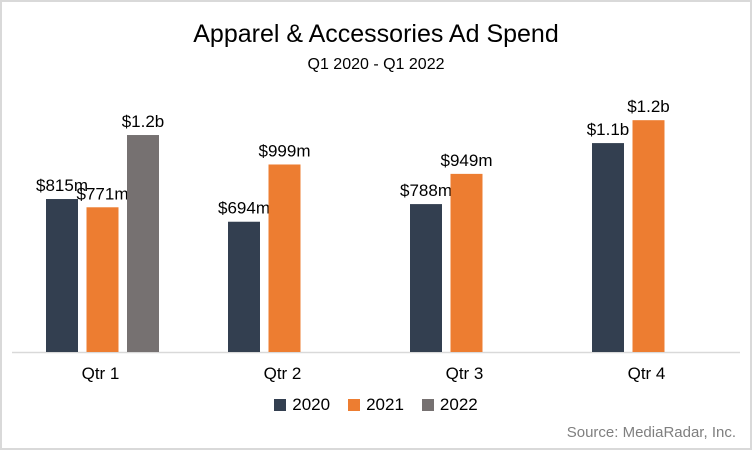 The image size is (752, 450). What do you see at coordinates (647, 373) in the screenshot?
I see `x-tick-label: Qtr 4` at bounding box center [647, 373].